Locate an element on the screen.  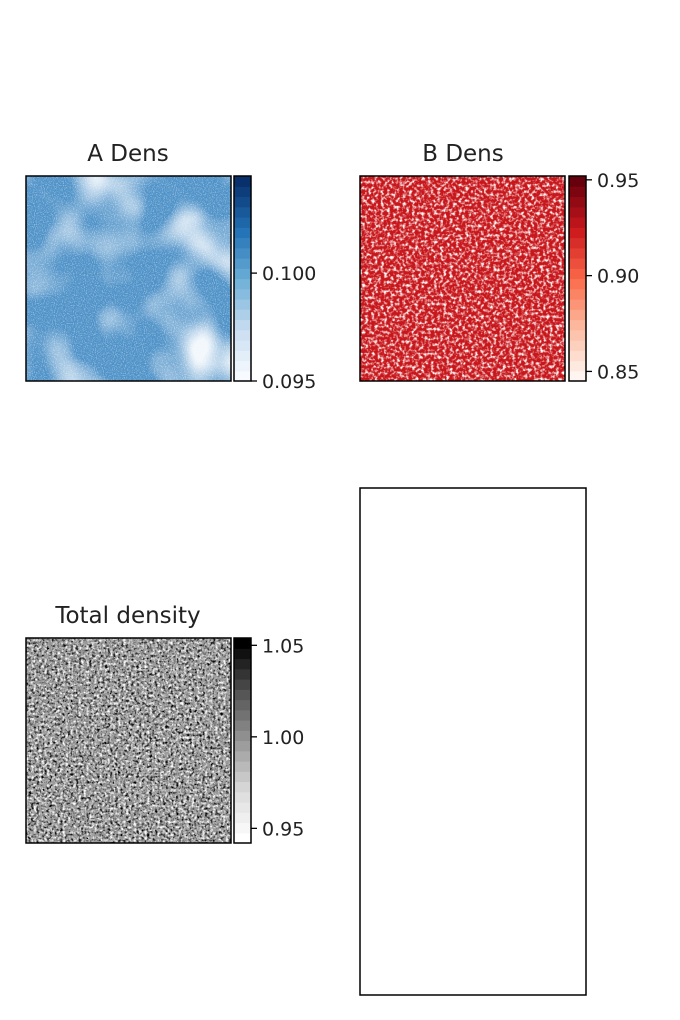
panel-a-heatmap is located at coordinates (128, 278).